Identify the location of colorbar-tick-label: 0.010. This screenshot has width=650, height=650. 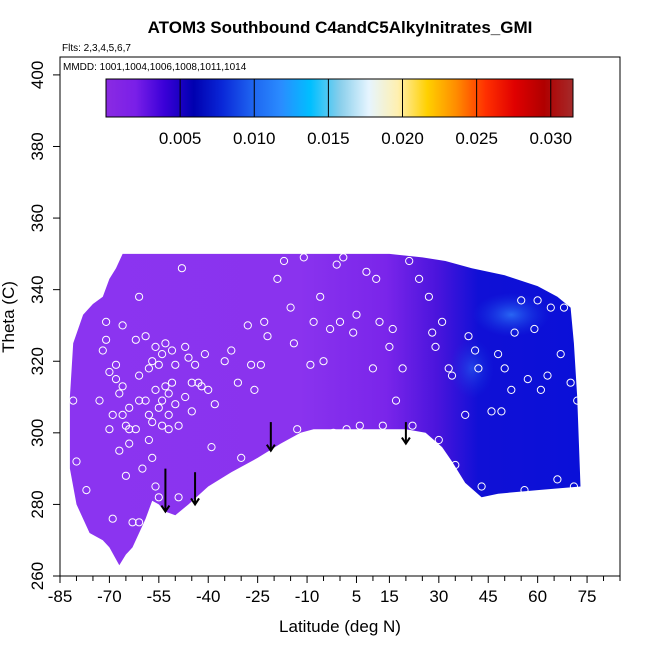
(254, 138).